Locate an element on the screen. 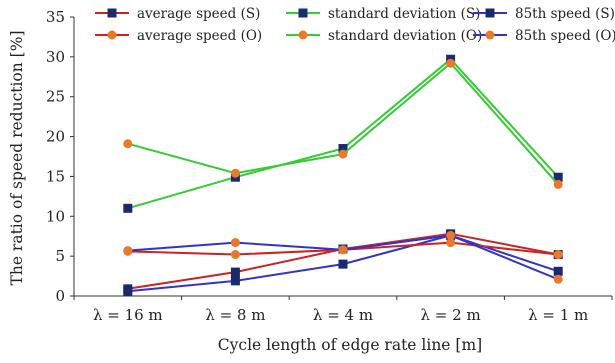 The height and width of the screenshot is (363, 615). legend-label: average speed (S) is located at coordinates (198, 14).